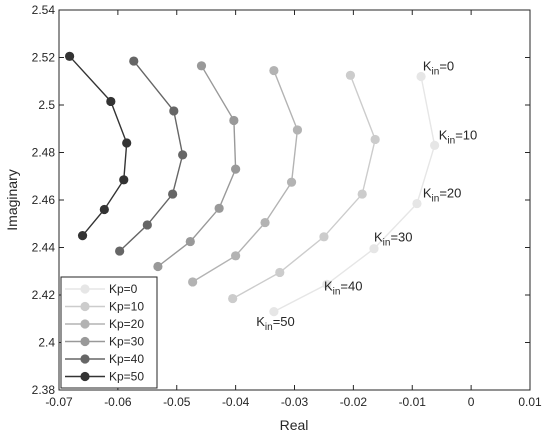 The width and height of the screenshot is (550, 437). I want to click on legend-box, so click(109, 332).